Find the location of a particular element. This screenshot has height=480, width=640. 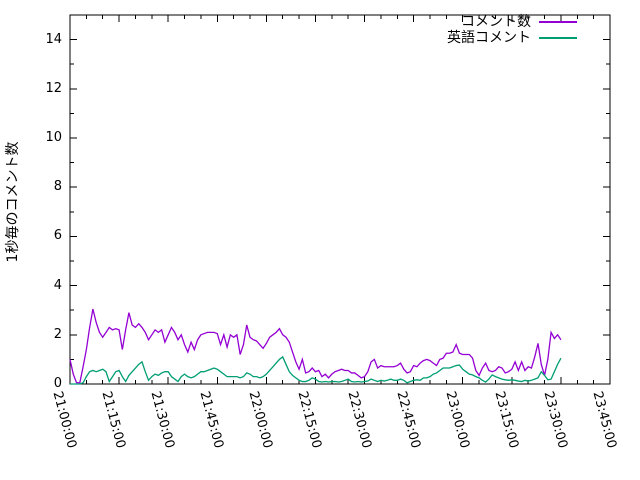

legend: コメント数 英語コメント is located at coordinates (512, 30).